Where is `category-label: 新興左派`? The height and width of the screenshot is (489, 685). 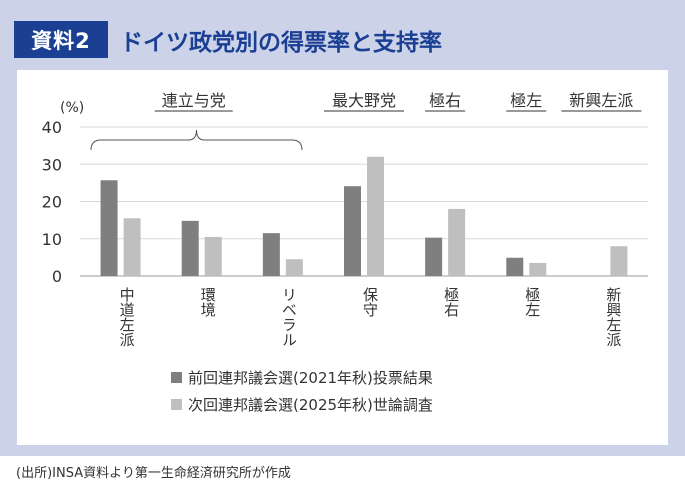 category-label: 新興左派 is located at coordinates (613, 317).